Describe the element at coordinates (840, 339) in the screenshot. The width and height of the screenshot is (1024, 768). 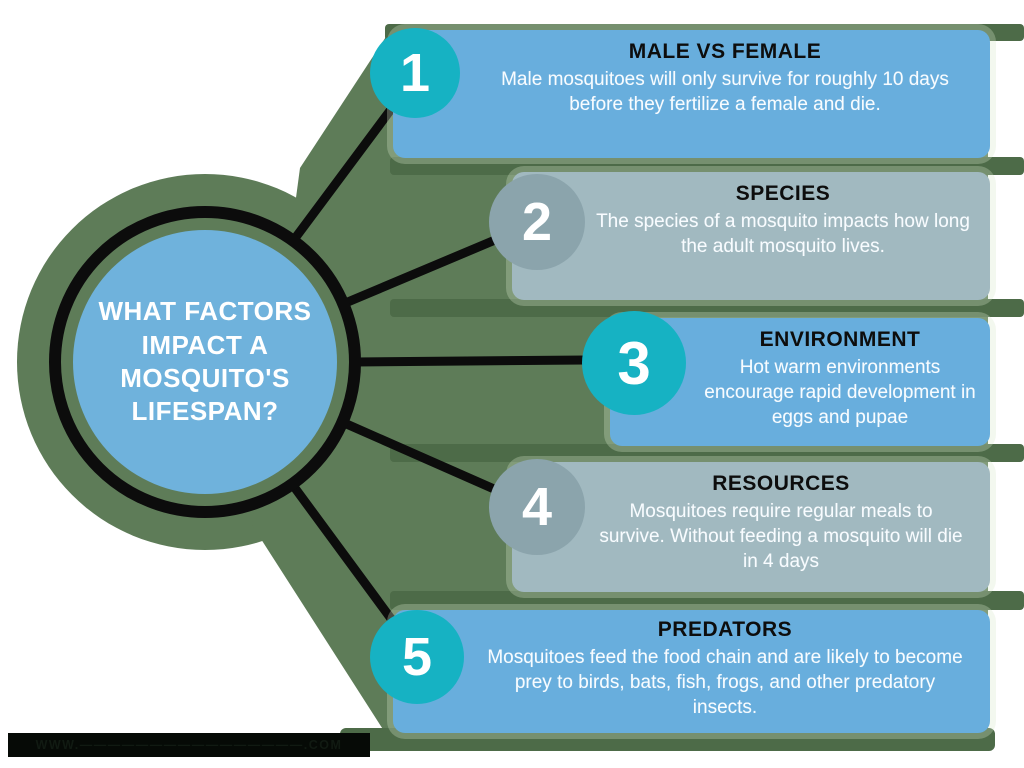
I see `factor-title-3: ENVIRONMENT` at that location.